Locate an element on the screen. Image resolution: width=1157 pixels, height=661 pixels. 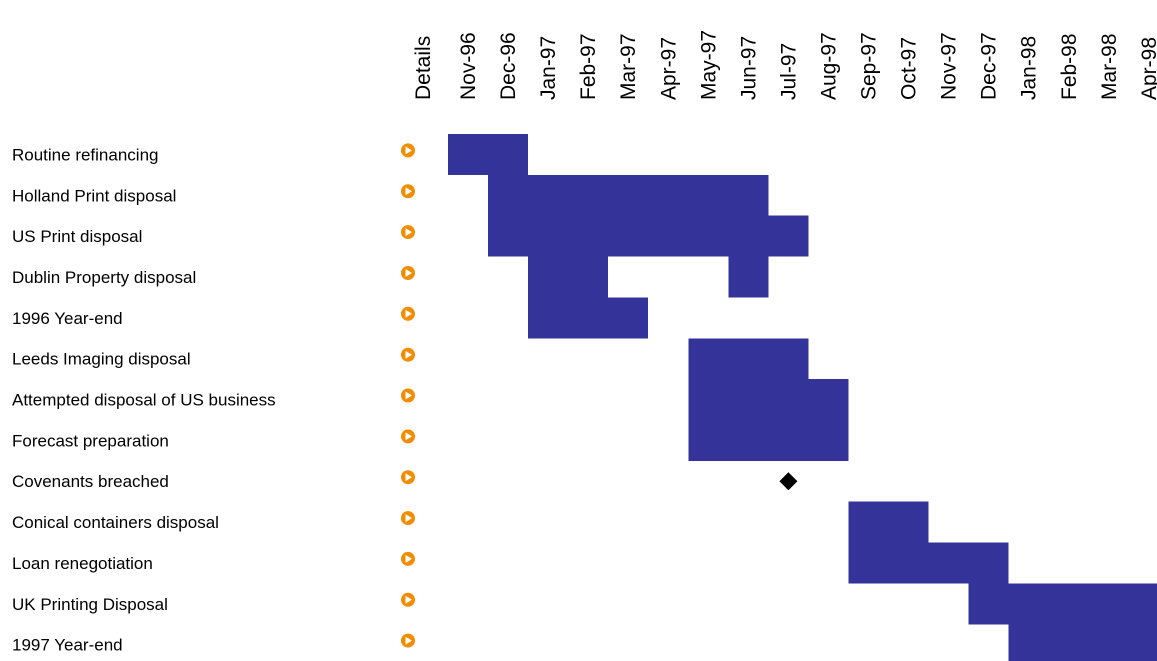
month-label: Jan-98 is located at coordinates (1029, 68).